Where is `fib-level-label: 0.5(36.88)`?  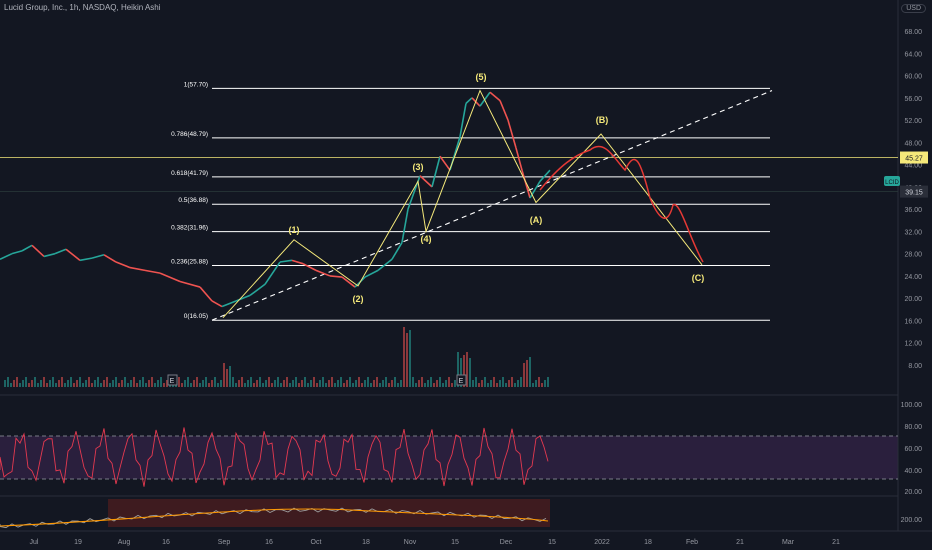 fib-level-label: 0.5(36.88) is located at coordinates (193, 200).